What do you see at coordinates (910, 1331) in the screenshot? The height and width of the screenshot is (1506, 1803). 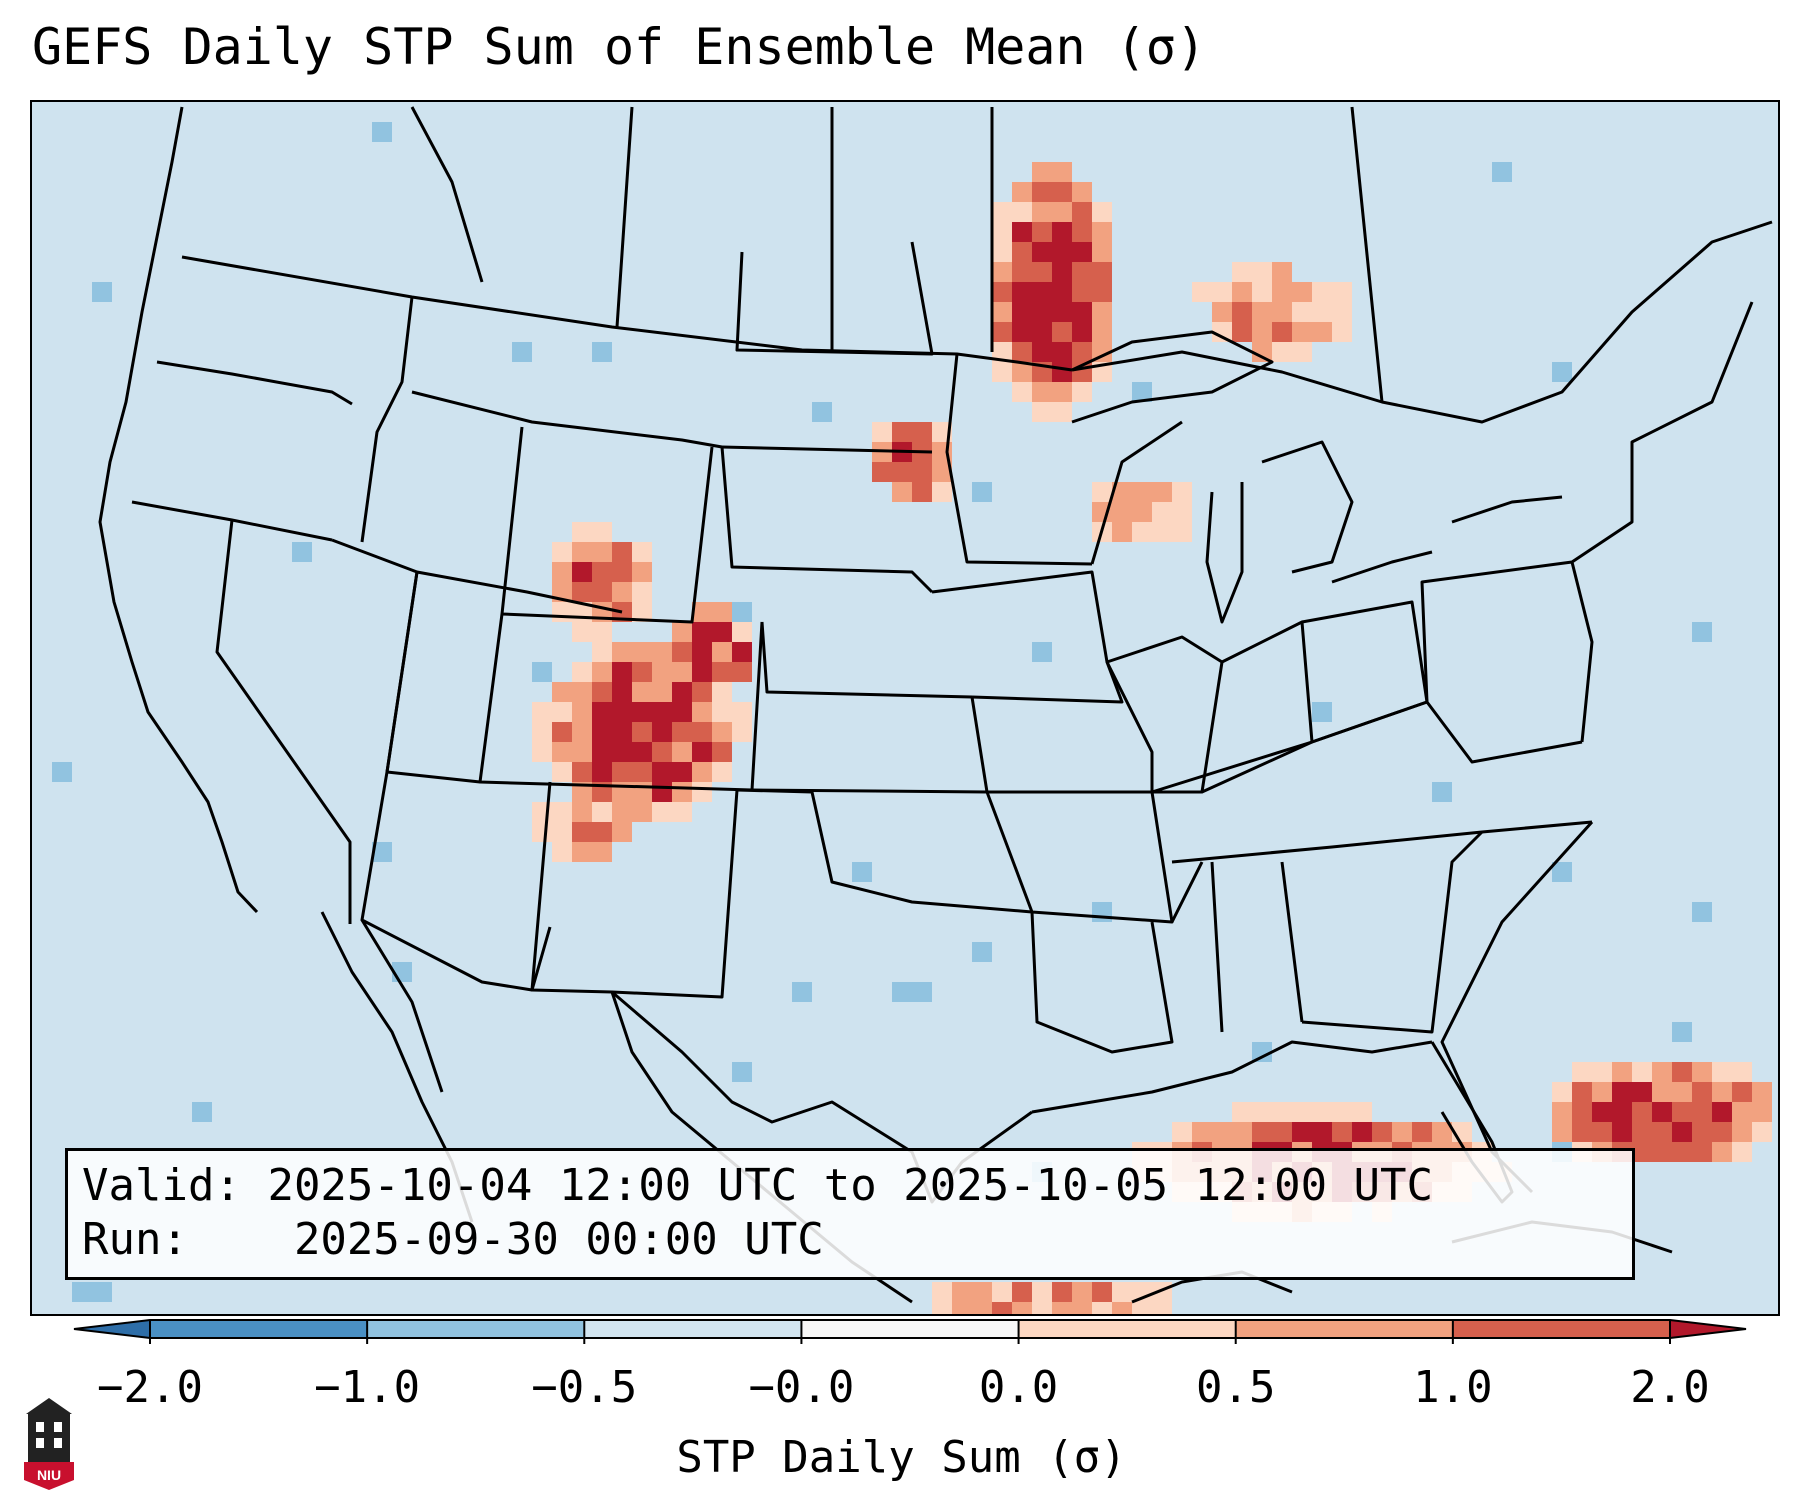 I see `colorbar` at bounding box center [910, 1331].